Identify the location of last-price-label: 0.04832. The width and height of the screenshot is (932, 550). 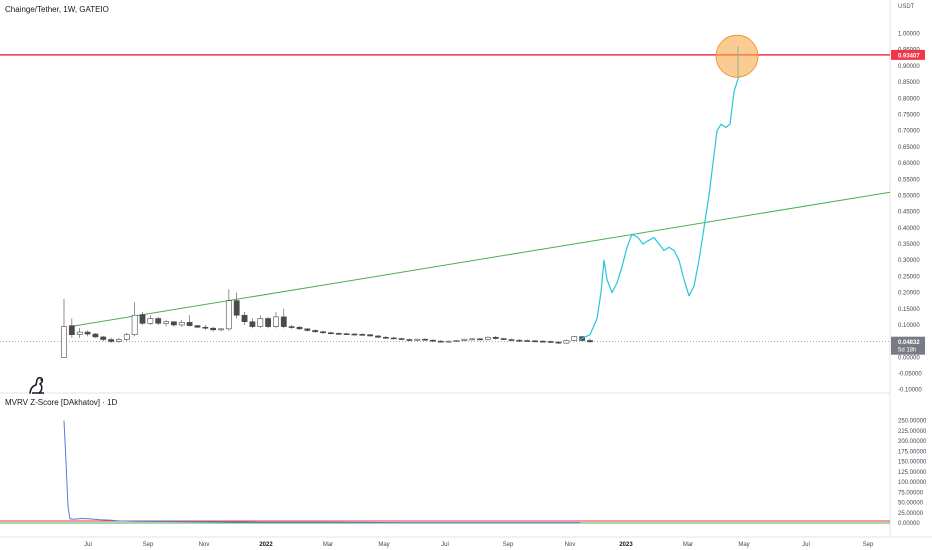
(909, 343).